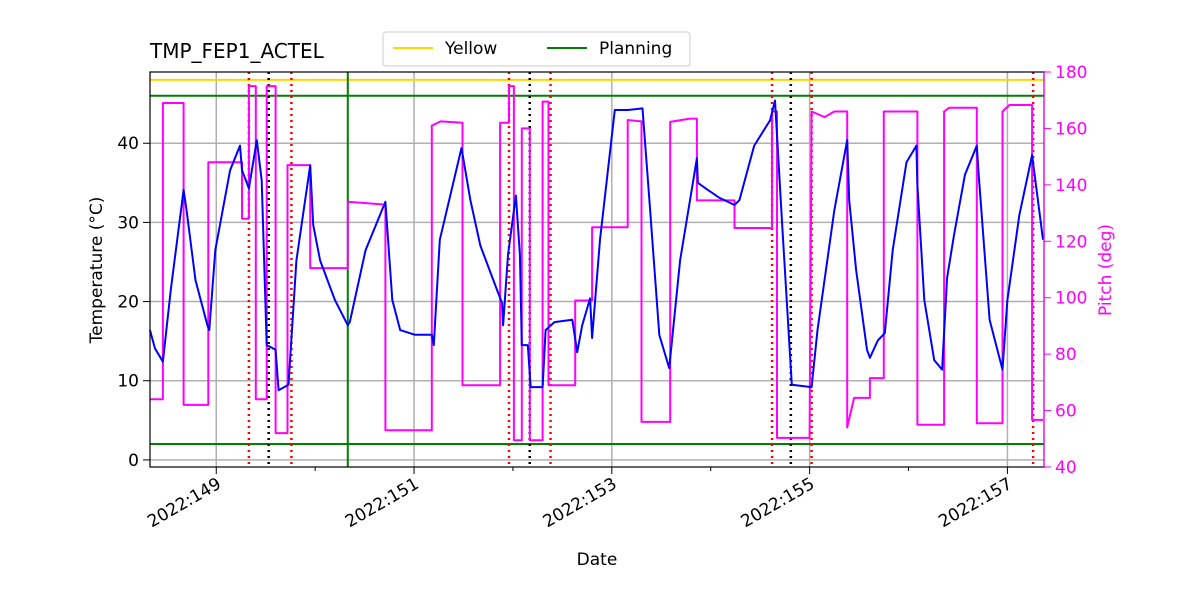 Image resolution: width=1200 pixels, height=600 pixels. I want to click on y2-tick-label: 180, so click(1071, 73).